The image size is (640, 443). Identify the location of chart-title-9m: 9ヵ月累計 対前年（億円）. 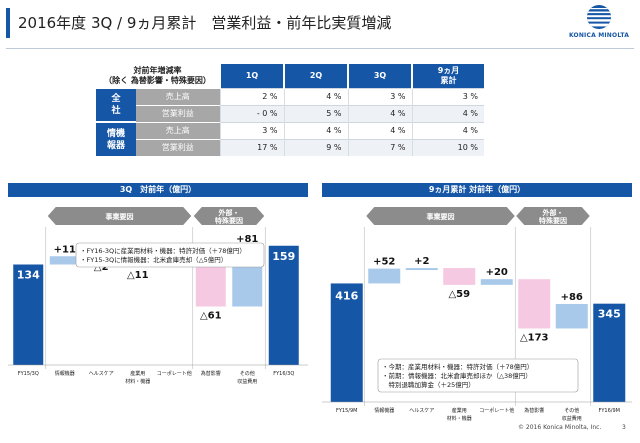
(477, 190).